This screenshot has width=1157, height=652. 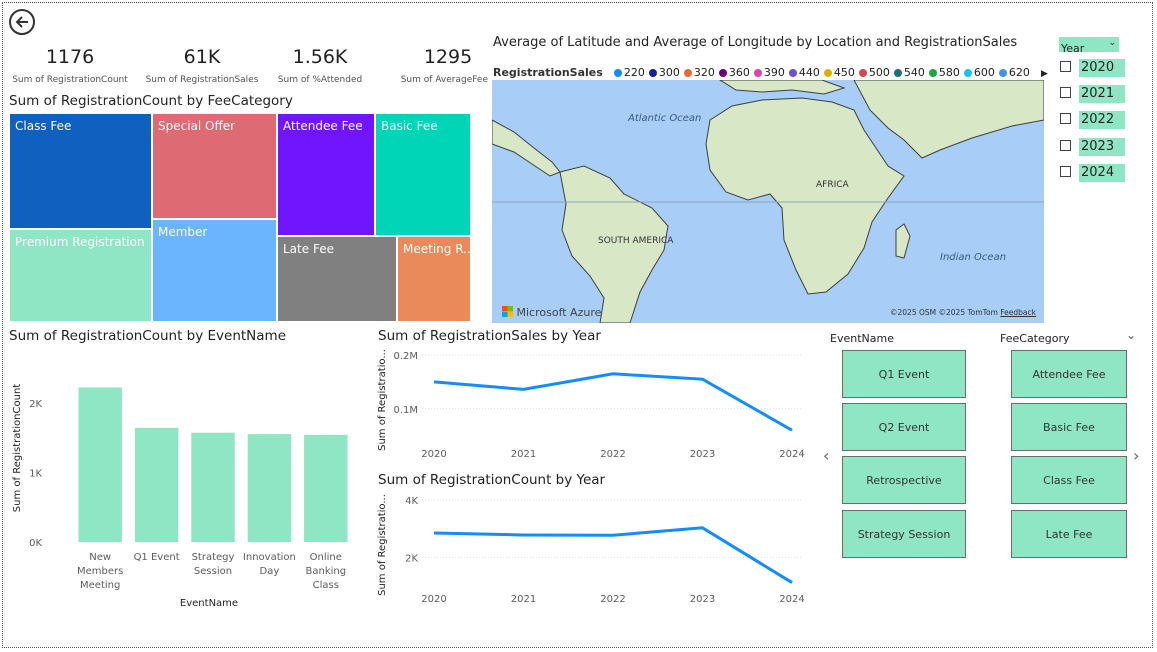 I want to click on kpi-label: Sum of %Attended, so click(x=320, y=80).